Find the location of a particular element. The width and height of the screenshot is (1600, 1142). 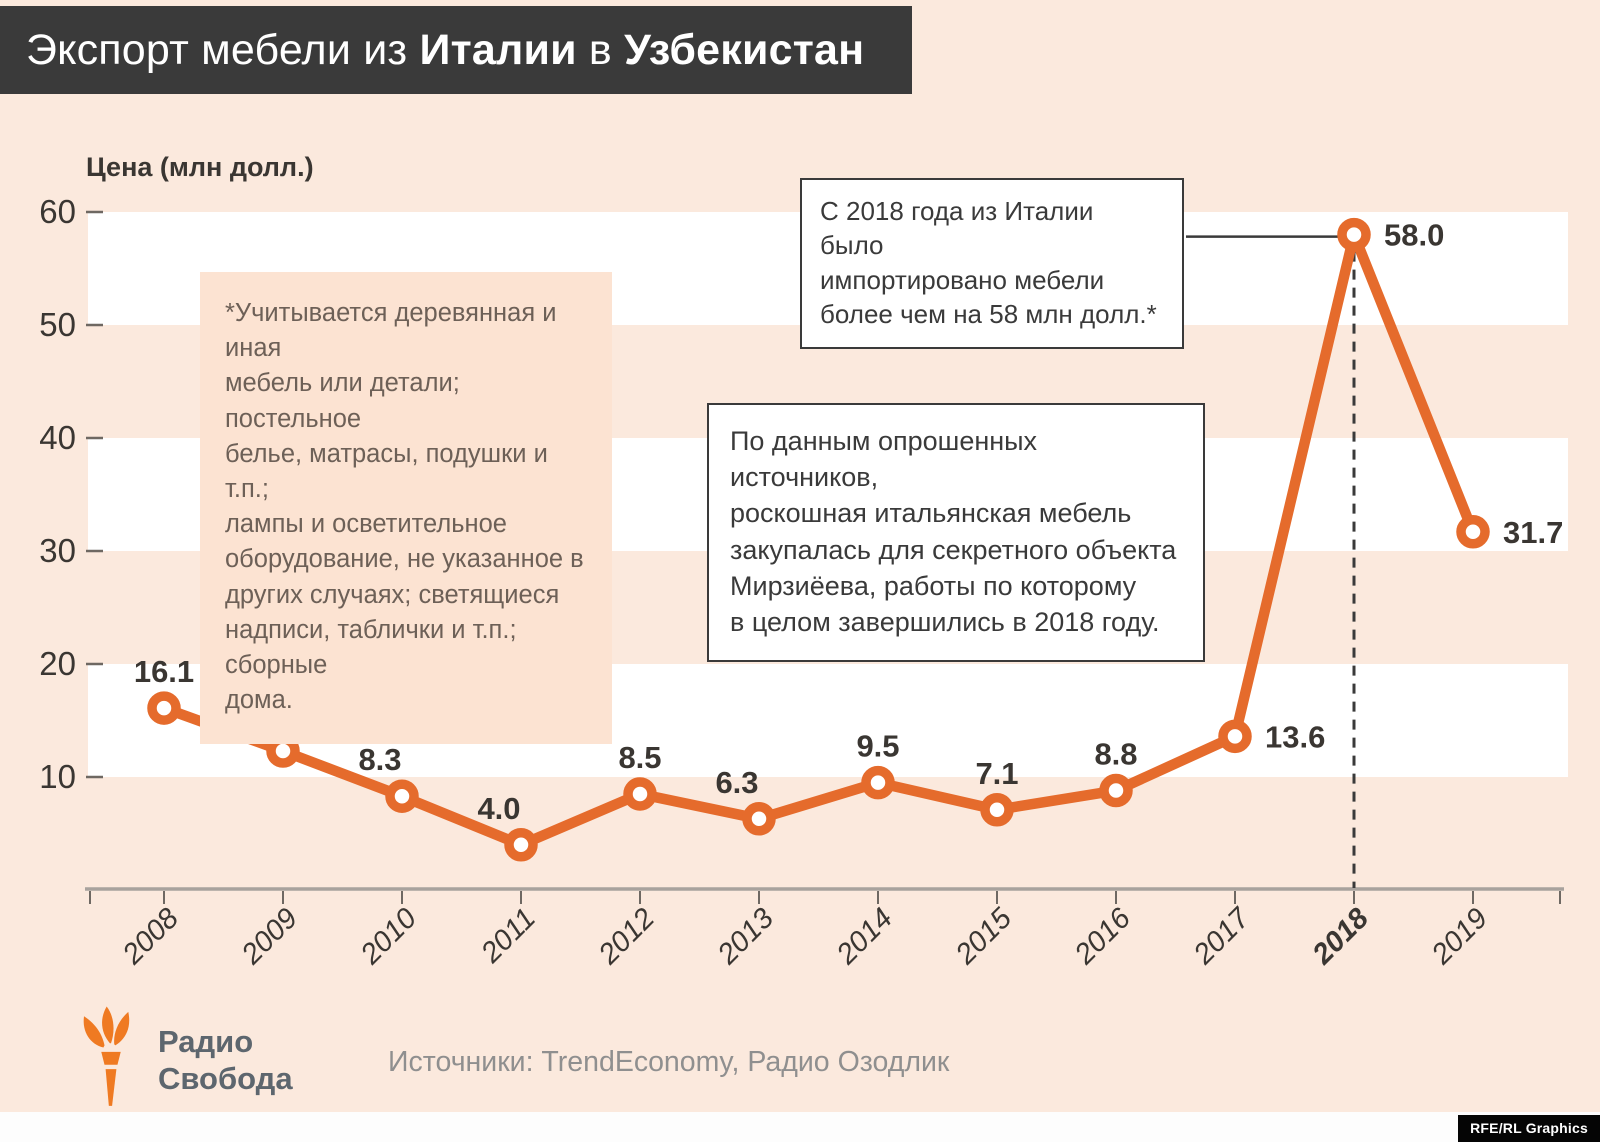

y-tick-label: 60 is located at coordinates (57, 211).